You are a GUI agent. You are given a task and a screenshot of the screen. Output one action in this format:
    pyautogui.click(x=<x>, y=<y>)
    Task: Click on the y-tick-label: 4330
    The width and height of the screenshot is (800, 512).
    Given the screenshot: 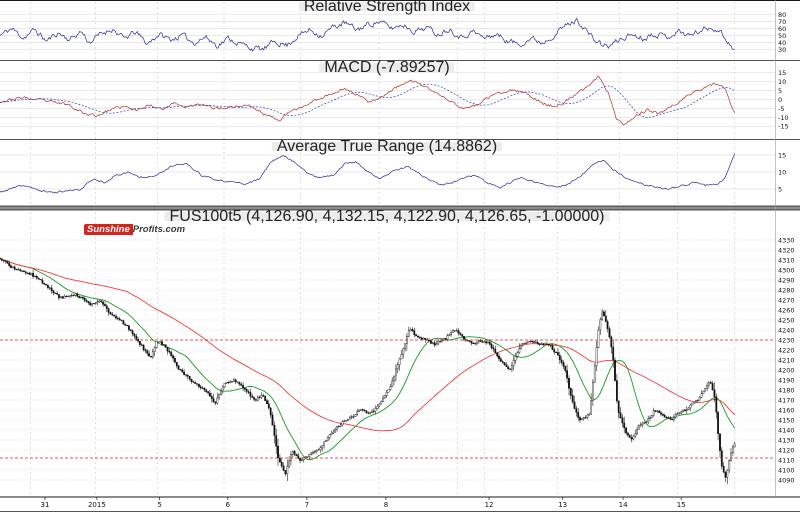 What is the action you would take?
    pyautogui.click(x=786, y=240)
    